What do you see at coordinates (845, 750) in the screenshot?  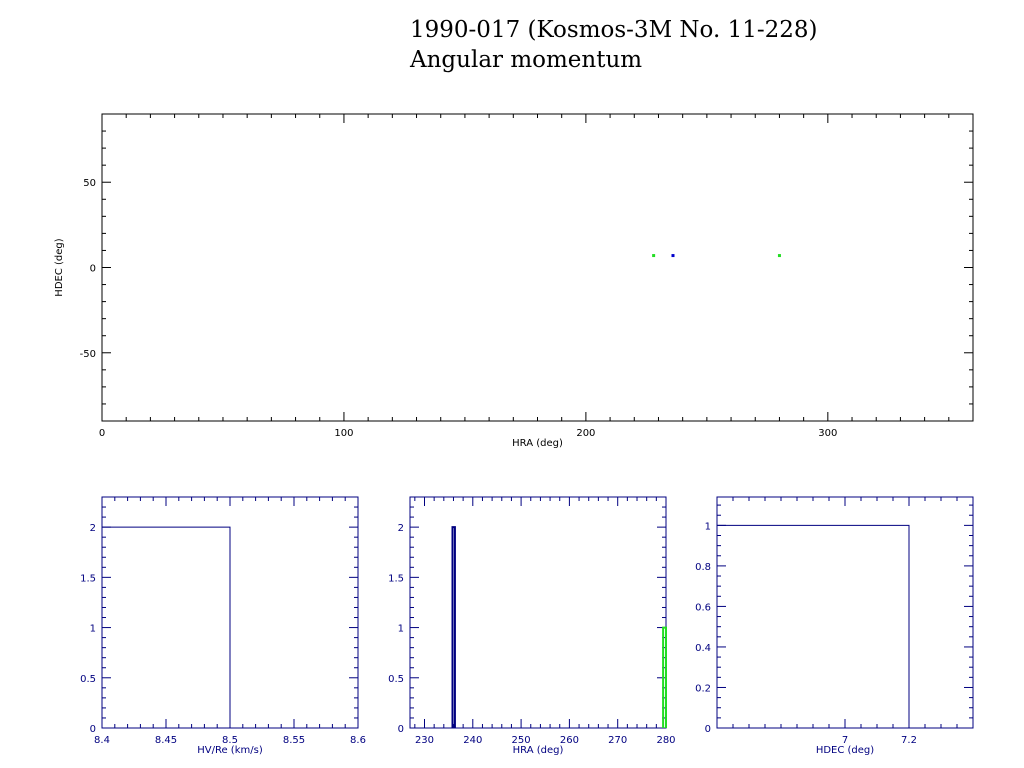 I see `x-axis-label: HDEC (deg)` at bounding box center [845, 750].